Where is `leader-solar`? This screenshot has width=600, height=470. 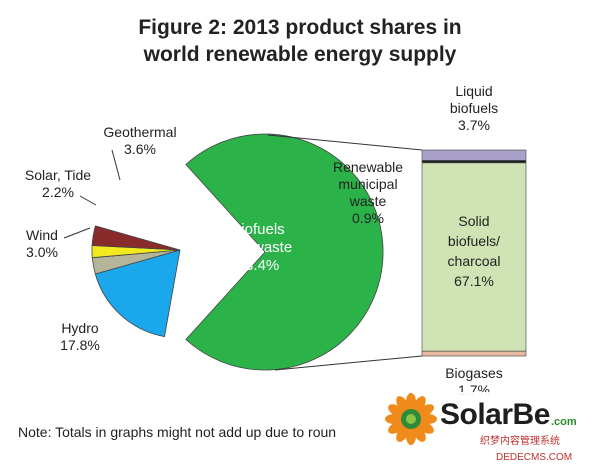 leader-solar is located at coordinates (88, 200).